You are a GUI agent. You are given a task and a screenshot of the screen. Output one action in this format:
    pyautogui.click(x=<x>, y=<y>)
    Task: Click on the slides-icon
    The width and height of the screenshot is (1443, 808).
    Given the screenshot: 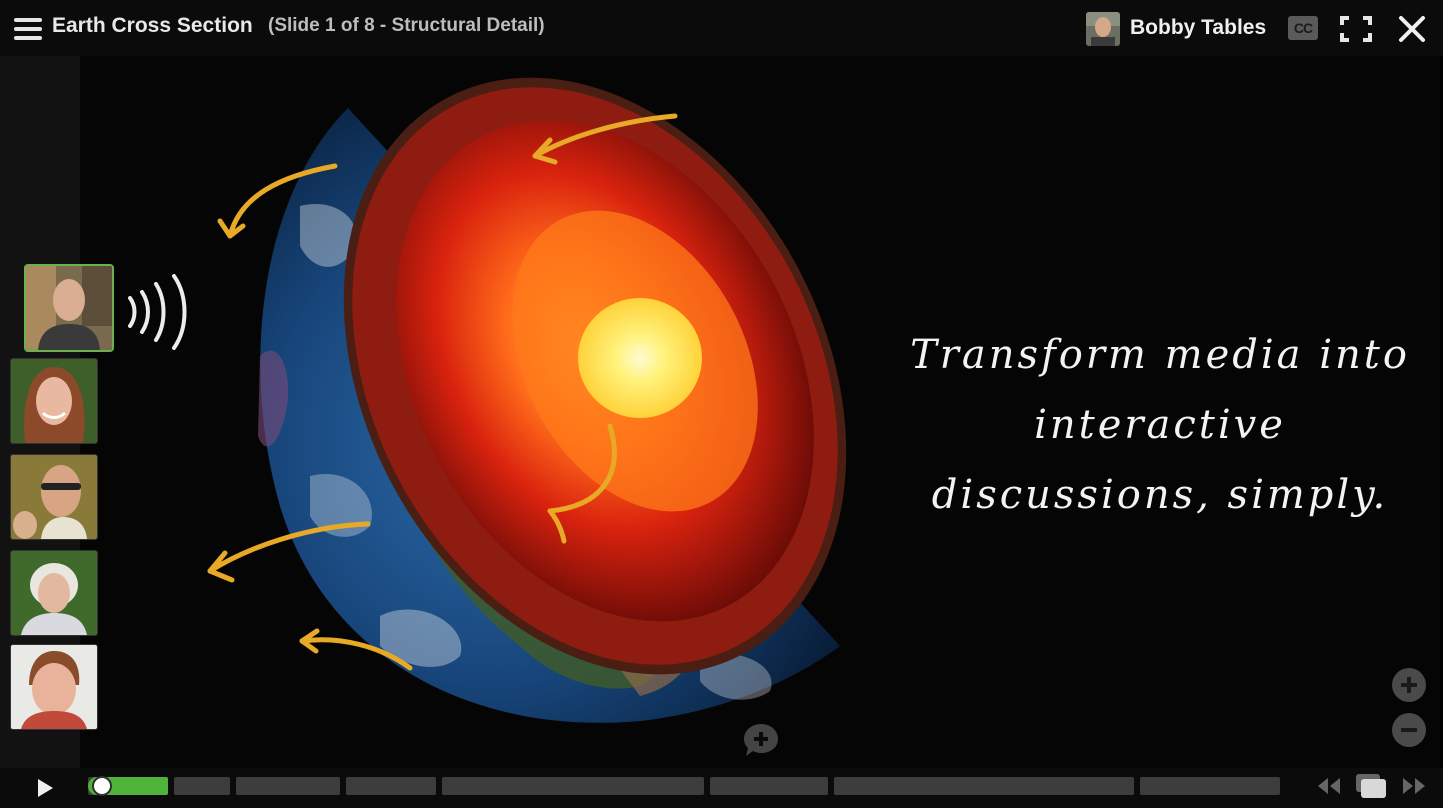 What is the action you would take?
    pyautogui.click(x=1371, y=786)
    